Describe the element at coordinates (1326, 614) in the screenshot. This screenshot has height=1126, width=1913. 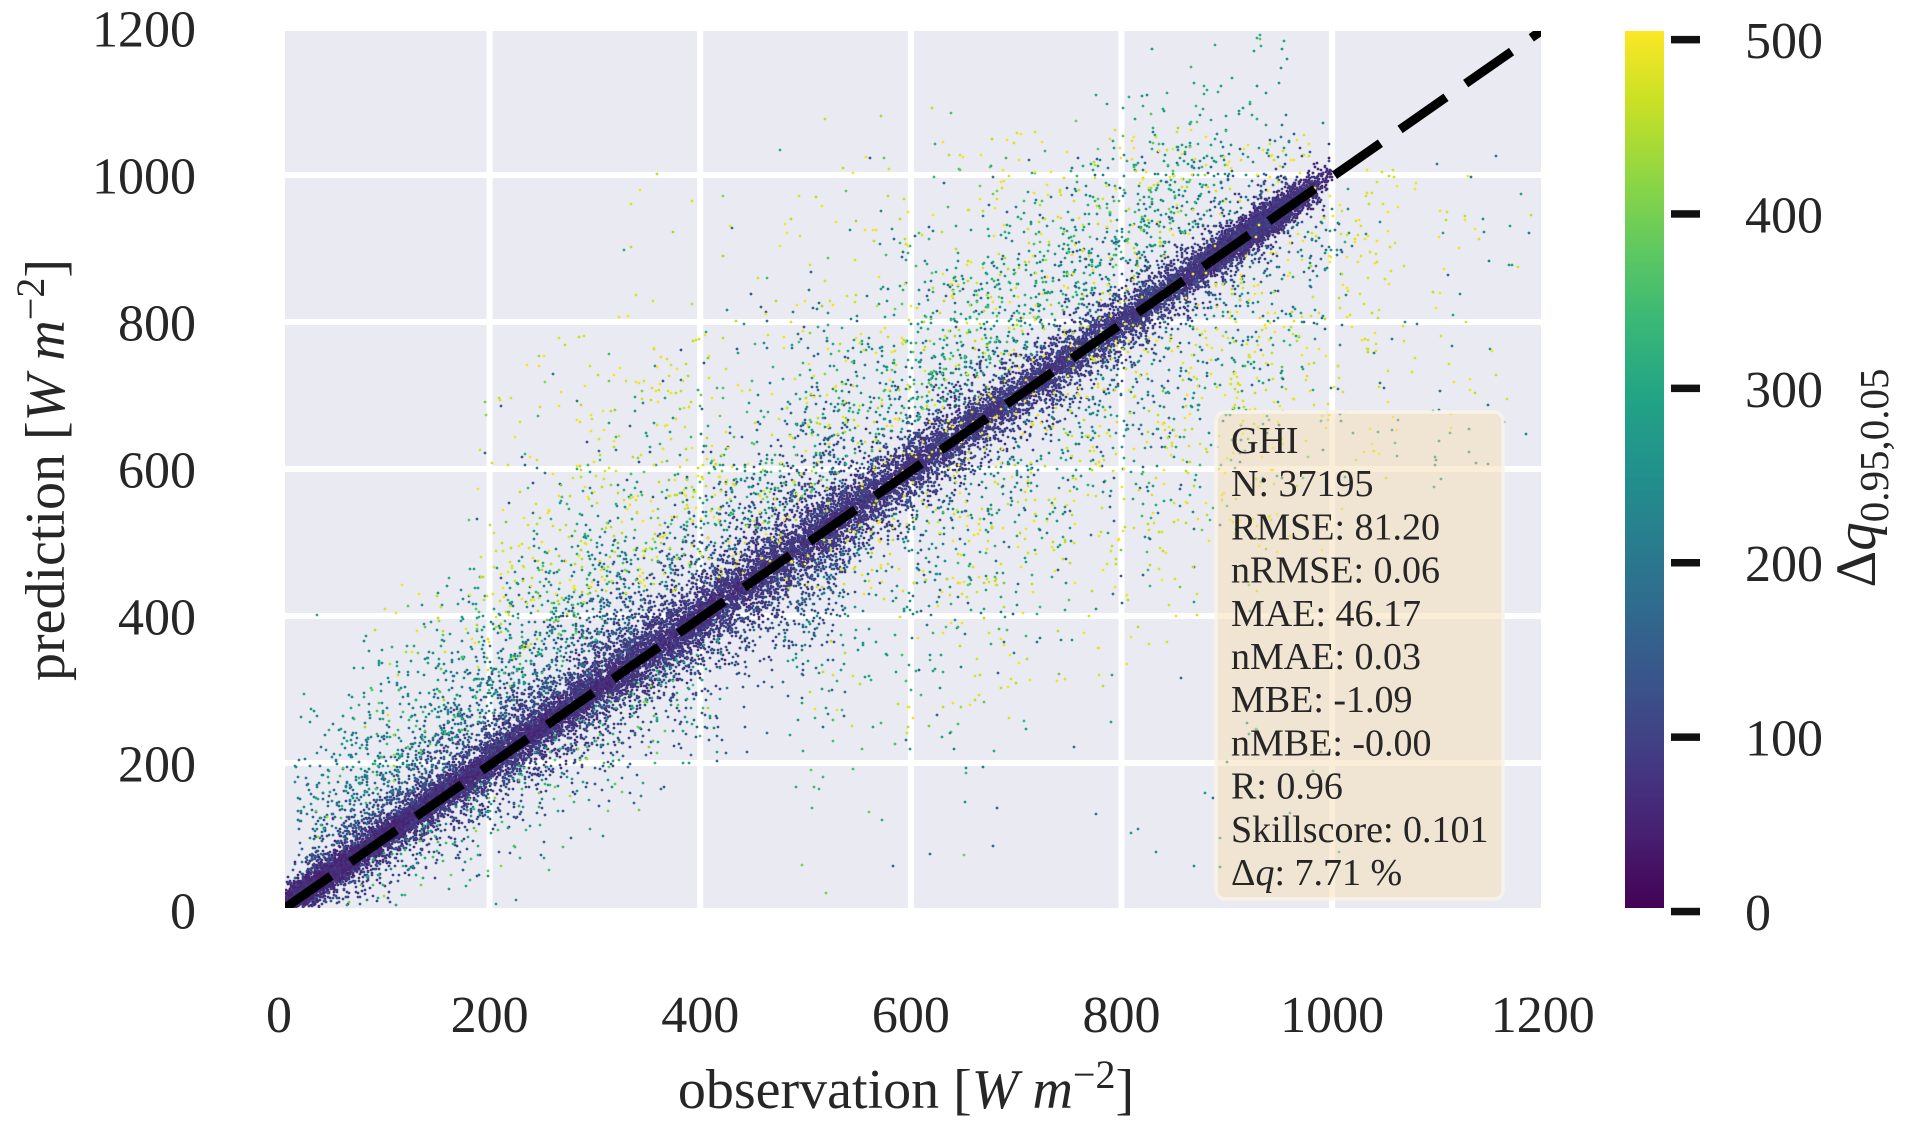
I see `svg-text: MAE: 46.17` at that location.